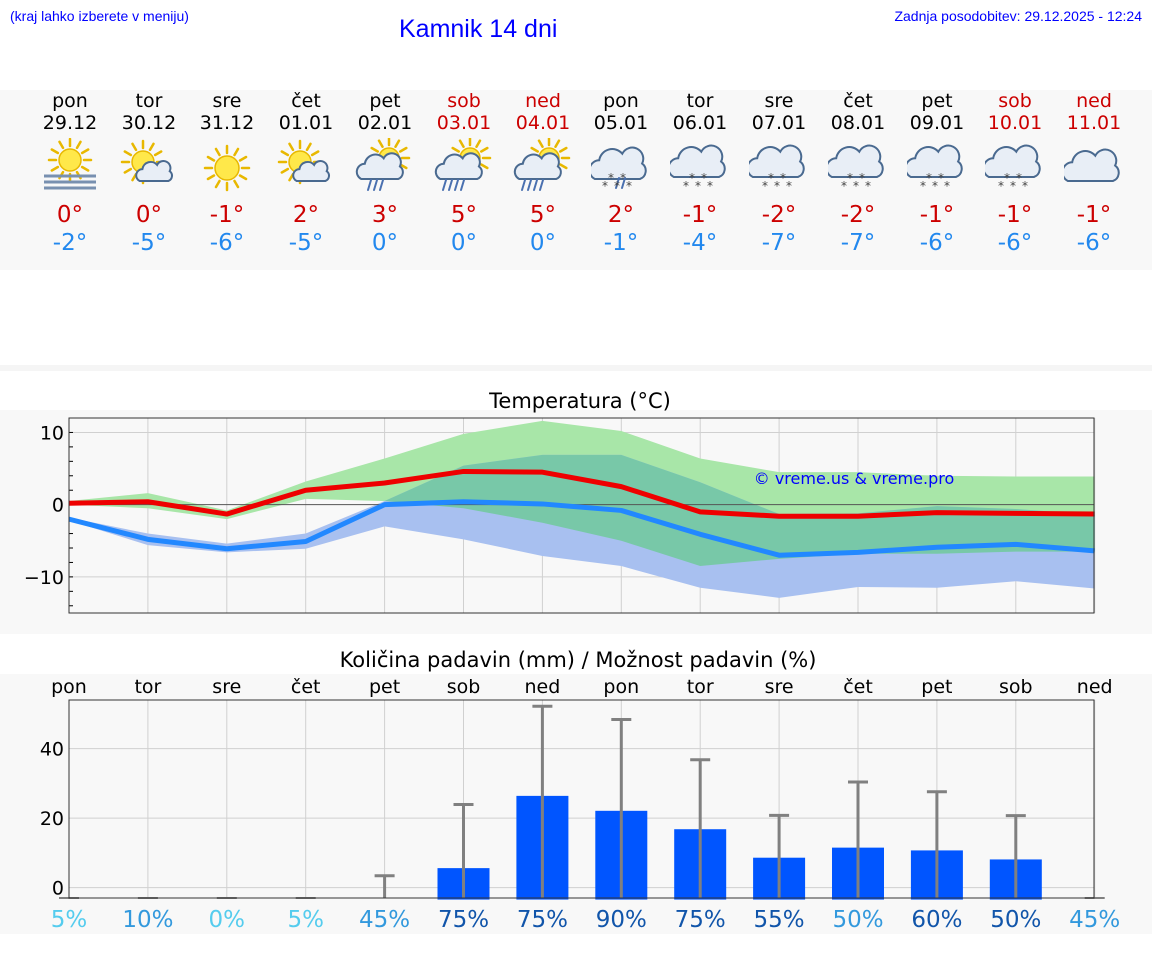 The height and width of the screenshot is (975, 1152). Describe the element at coordinates (937, 101) in the screenshot. I see `day-name: pet` at that location.